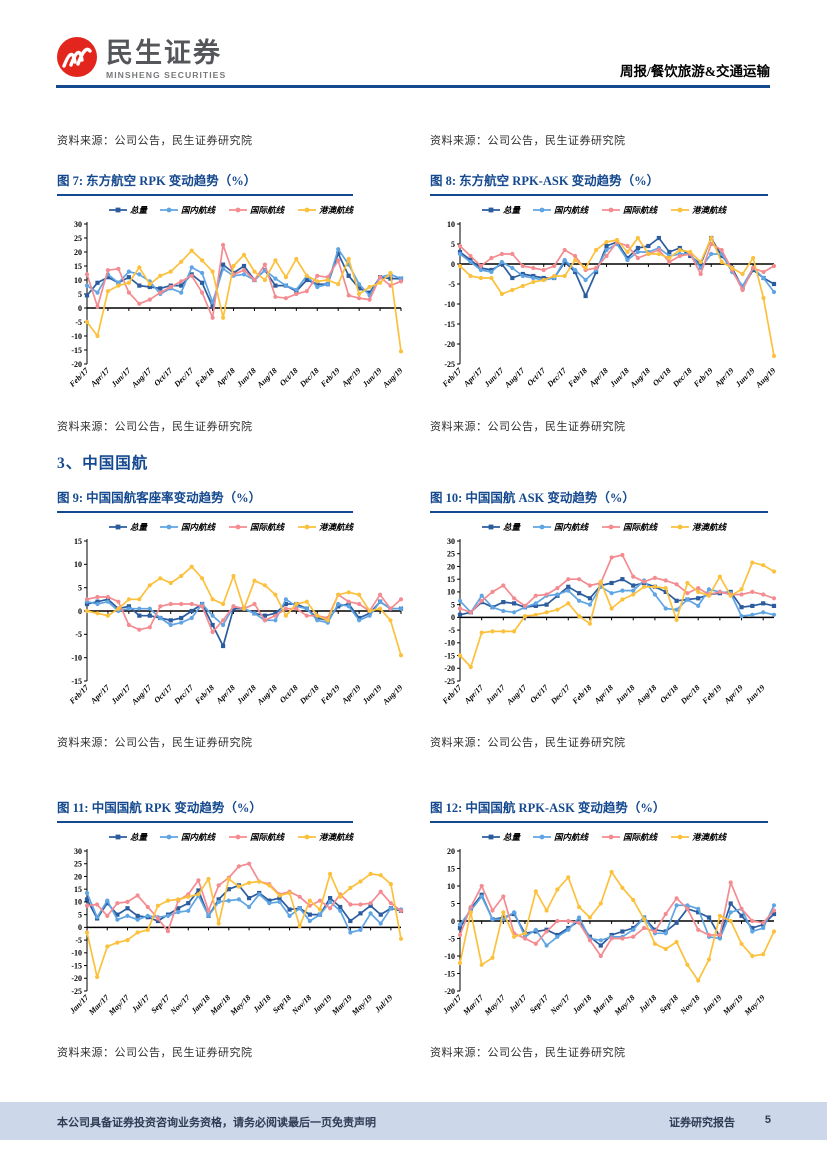 Image resolution: width=827 pixels, height=1169 pixels. I want to click on svg-text: Aug/19, so click(392, 695).